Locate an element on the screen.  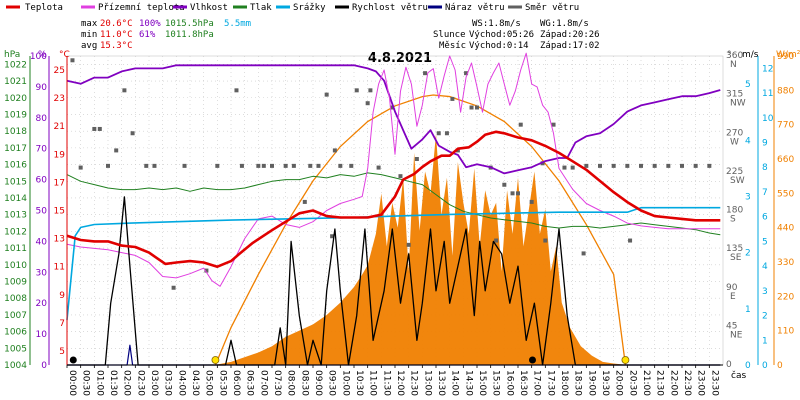
legend-item-vlhkost: Vlhkost is located at coordinates (200, 8).